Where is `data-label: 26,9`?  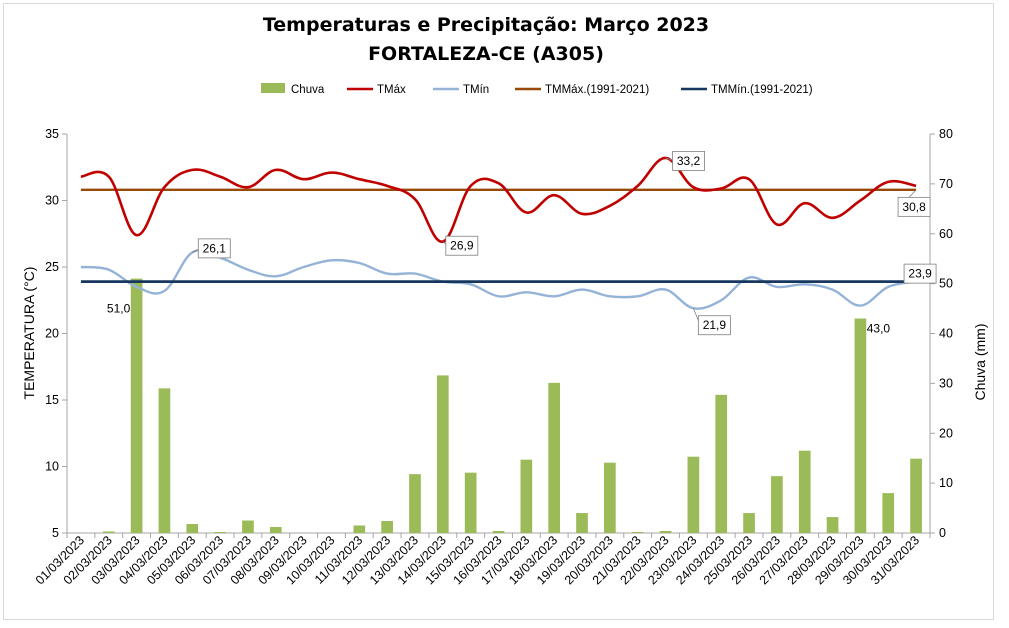
data-label: 26,9 is located at coordinates (462, 246).